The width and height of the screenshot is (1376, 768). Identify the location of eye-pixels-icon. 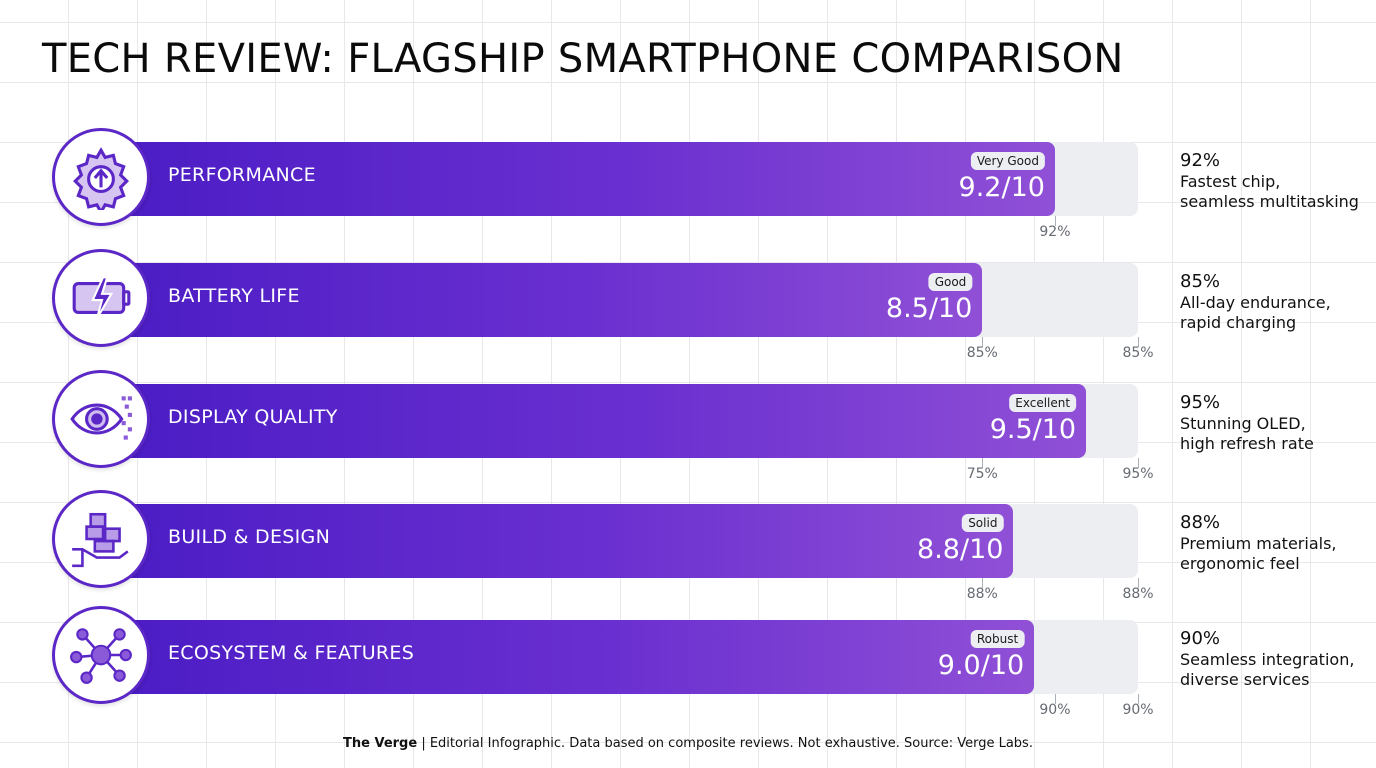
(101, 419).